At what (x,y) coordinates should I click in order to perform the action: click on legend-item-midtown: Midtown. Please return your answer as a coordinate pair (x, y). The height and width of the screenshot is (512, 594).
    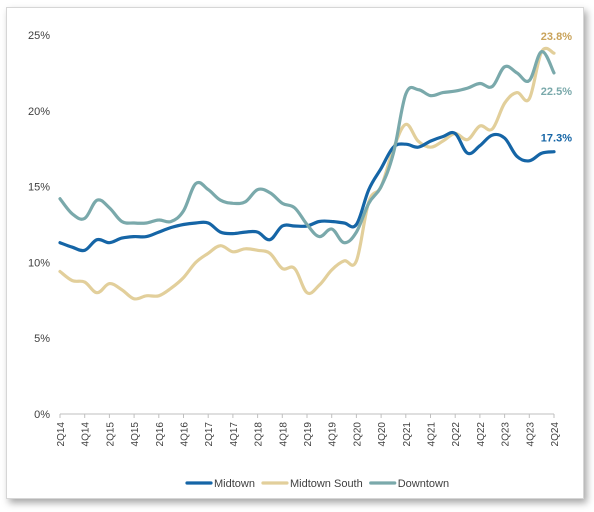
    Looking at the image, I should click on (220, 484).